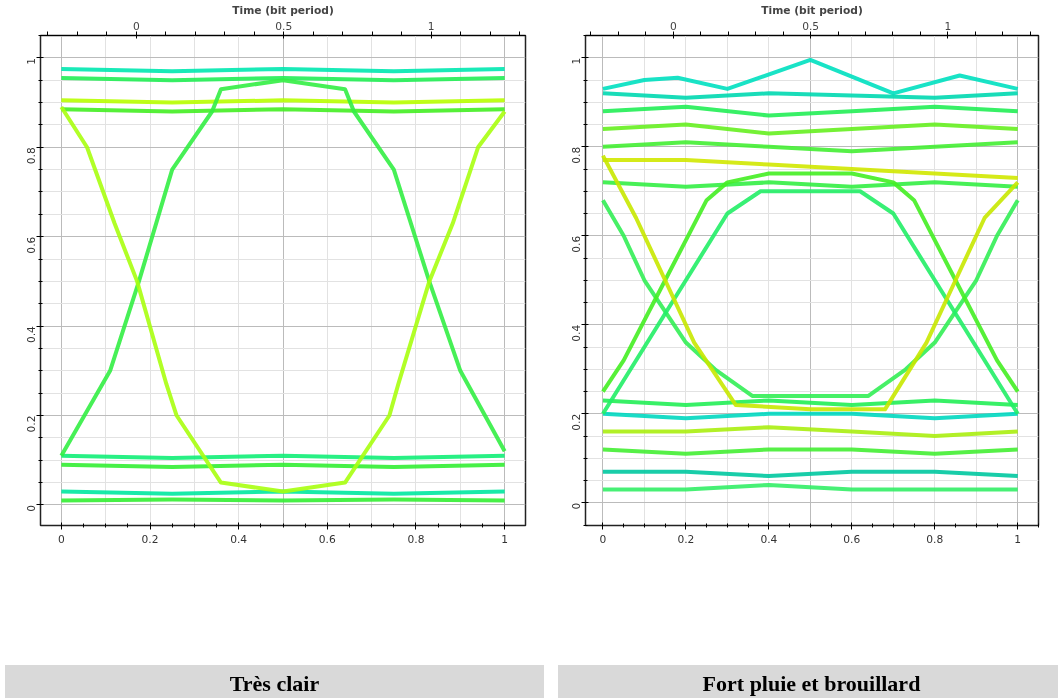  I want to click on text: Fort pluie et brouillard, so click(811, 684).